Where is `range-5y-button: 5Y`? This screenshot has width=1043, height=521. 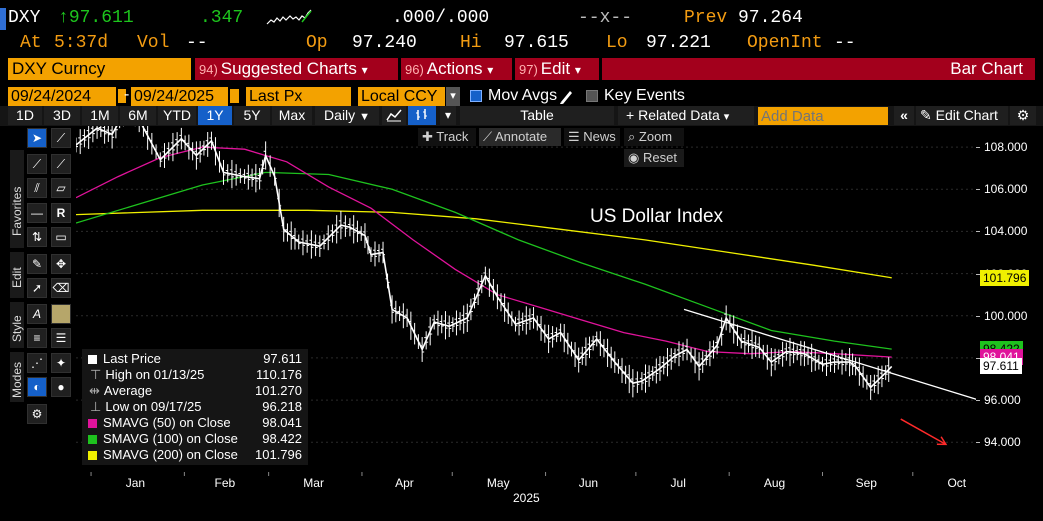 range-5y-button: 5Y is located at coordinates (252, 115).